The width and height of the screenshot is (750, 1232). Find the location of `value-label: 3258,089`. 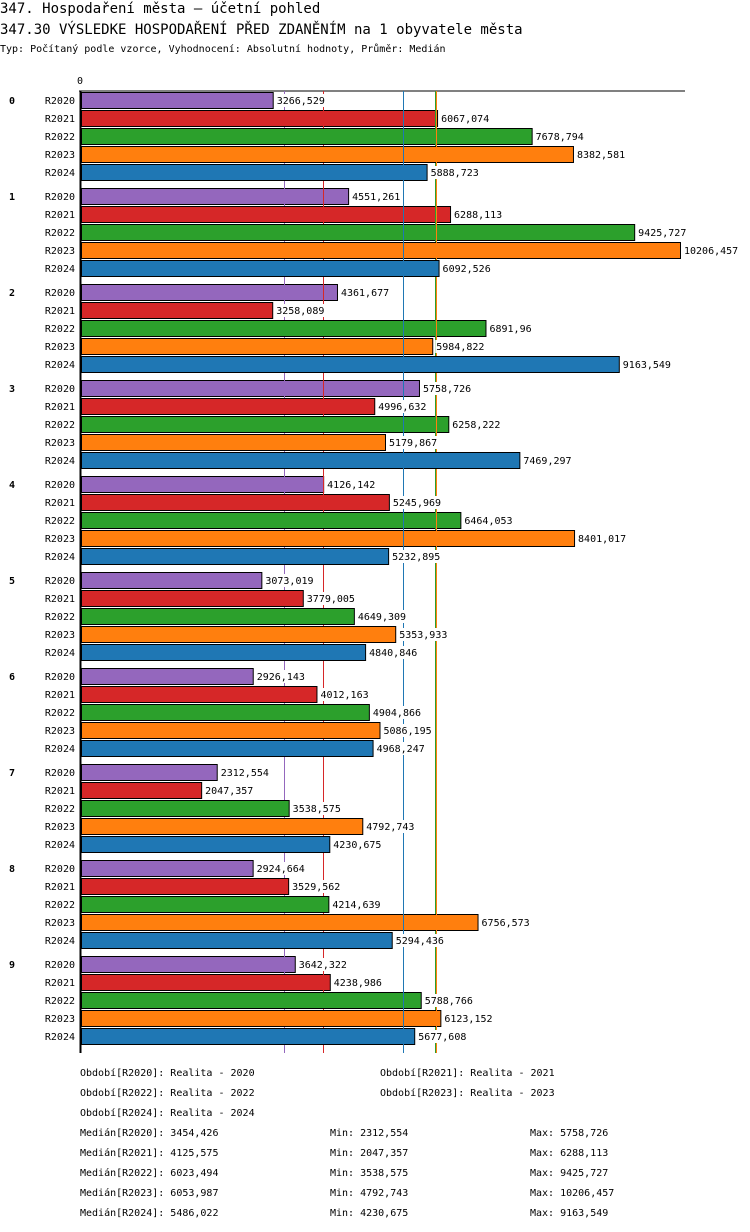

value-label: 3258,089 is located at coordinates (300, 311).